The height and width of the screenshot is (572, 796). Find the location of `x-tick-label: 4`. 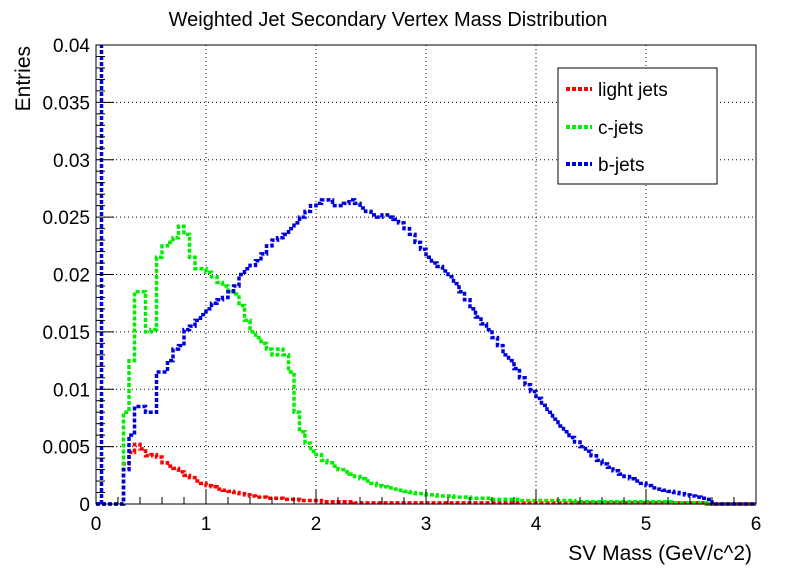

x-tick-label: 4 is located at coordinates (536, 524).